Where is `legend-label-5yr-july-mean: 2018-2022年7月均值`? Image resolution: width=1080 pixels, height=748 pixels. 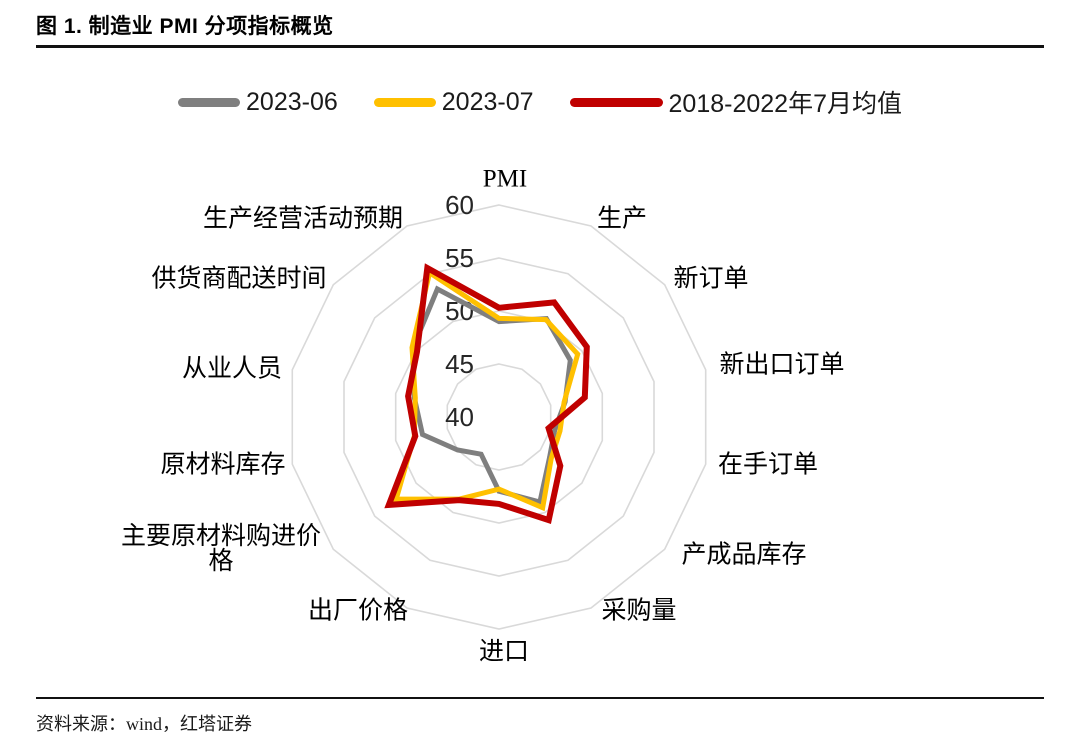 legend-label-5yr-july-mean: 2018-2022年7月均值 is located at coordinates (785, 104).